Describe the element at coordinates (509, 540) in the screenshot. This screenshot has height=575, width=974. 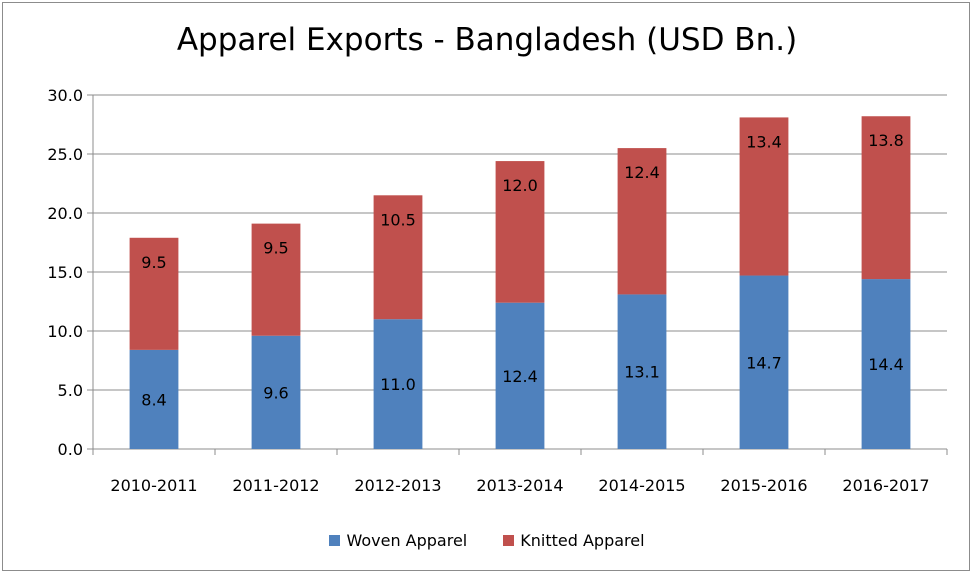
I see `legend-swatch-knitted` at that location.